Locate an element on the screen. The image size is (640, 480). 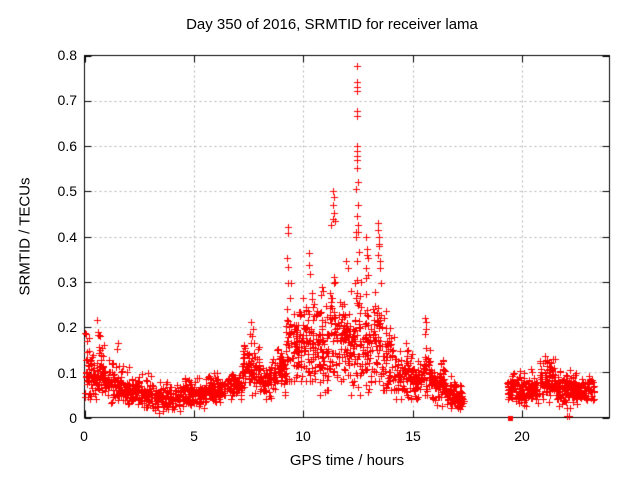
y-tick-label: 0.3 is located at coordinates (67, 282).